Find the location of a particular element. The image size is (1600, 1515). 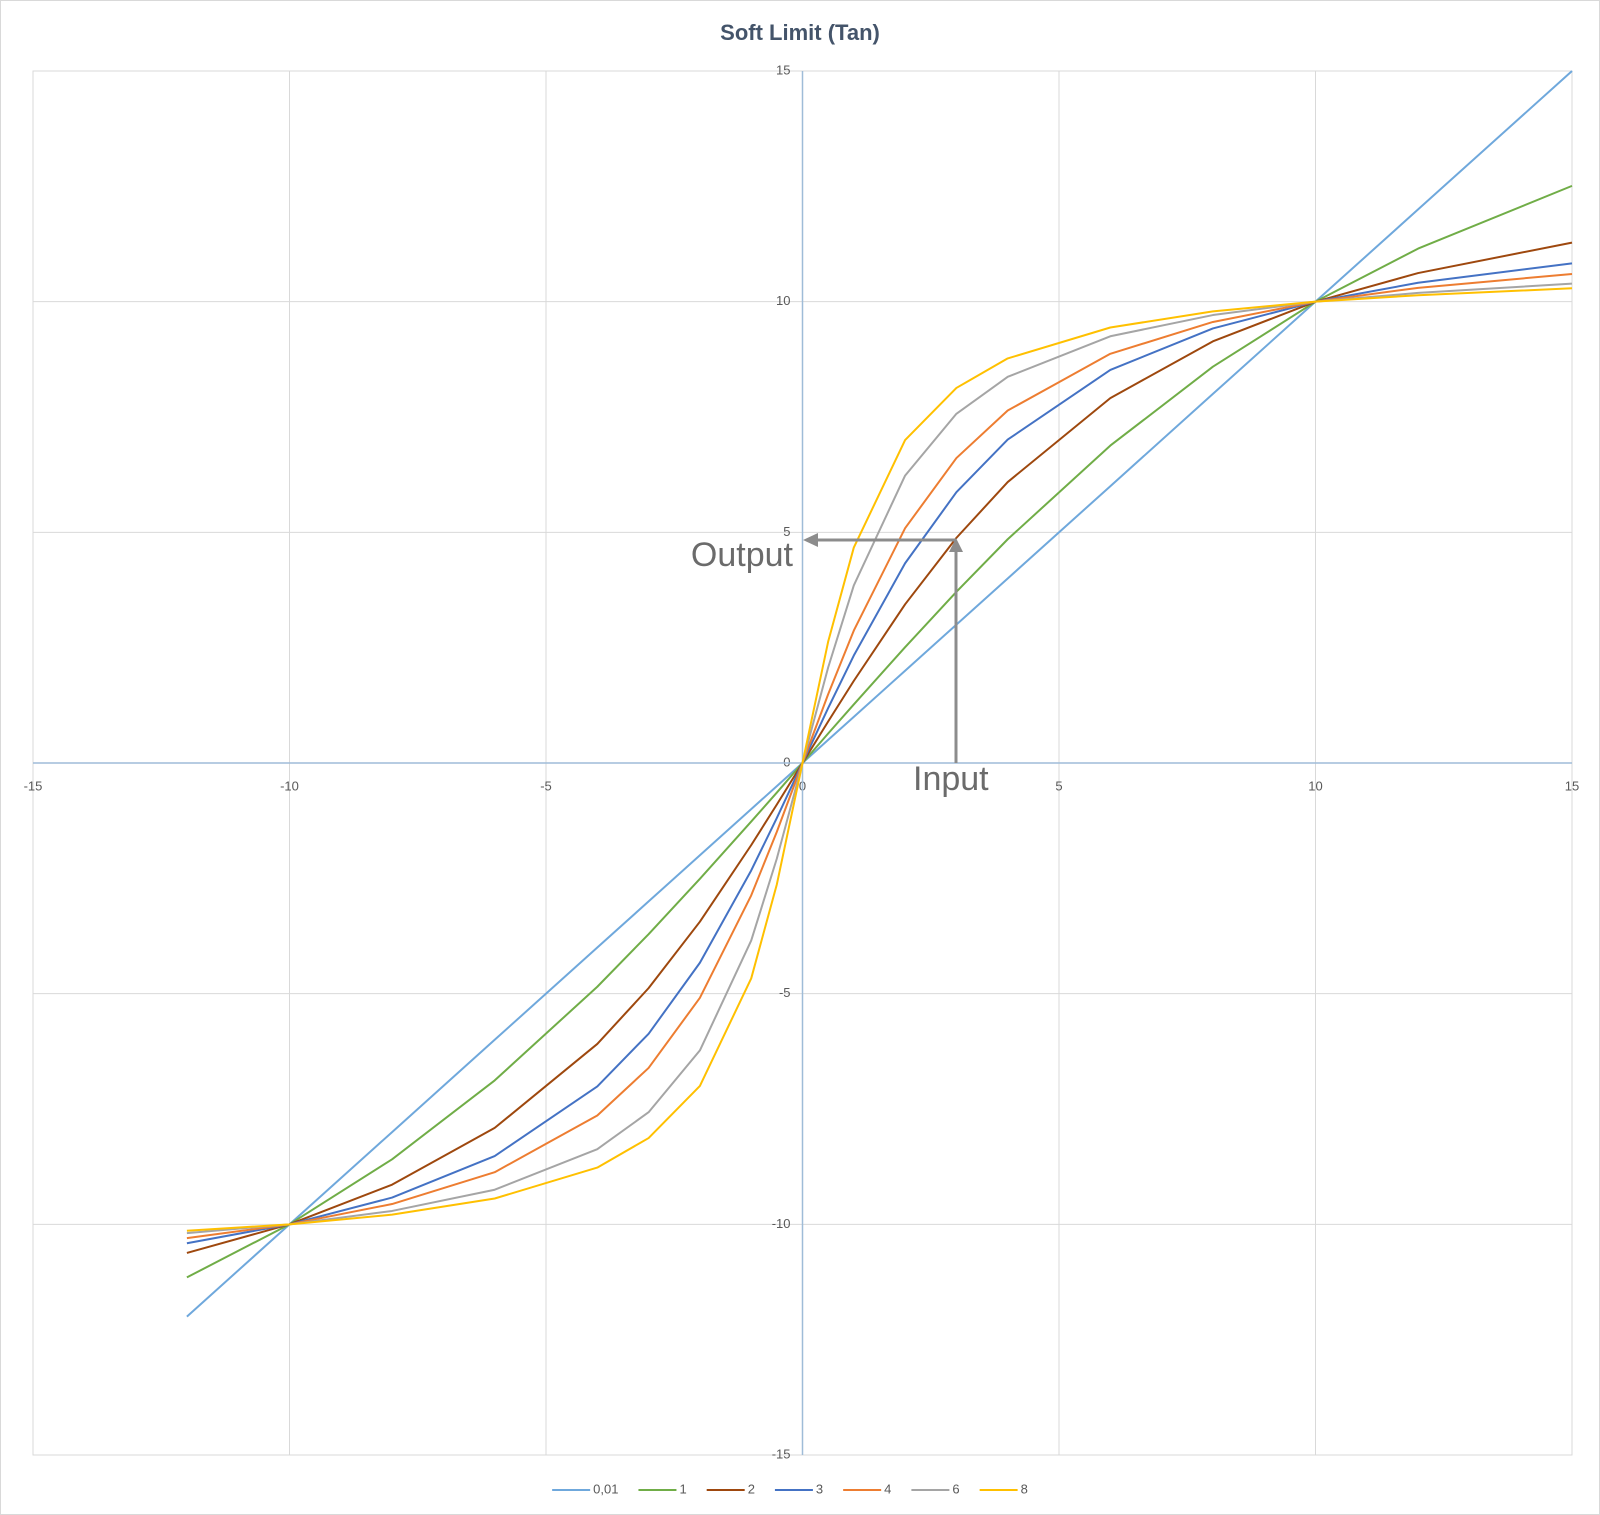

x-tick-label: 10 is located at coordinates (1315, 785).